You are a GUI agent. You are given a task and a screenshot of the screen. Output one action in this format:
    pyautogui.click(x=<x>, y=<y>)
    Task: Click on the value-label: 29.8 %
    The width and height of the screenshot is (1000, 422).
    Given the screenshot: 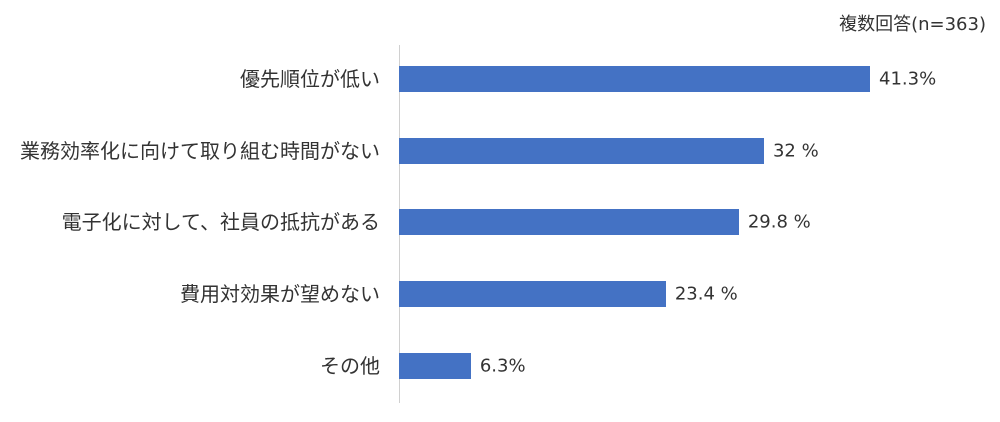 What is the action you would take?
    pyautogui.click(x=779, y=222)
    